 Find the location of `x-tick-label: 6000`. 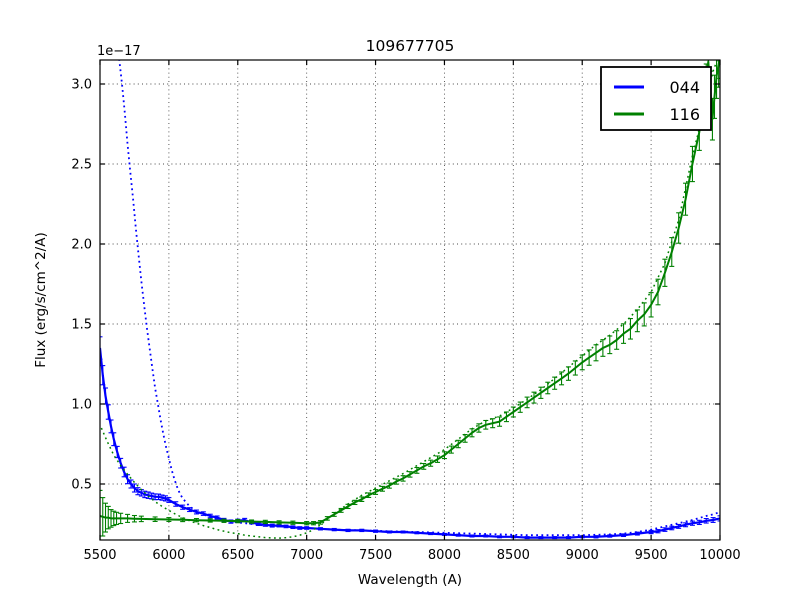

x-tick-label: 6000 is located at coordinates (168, 555).